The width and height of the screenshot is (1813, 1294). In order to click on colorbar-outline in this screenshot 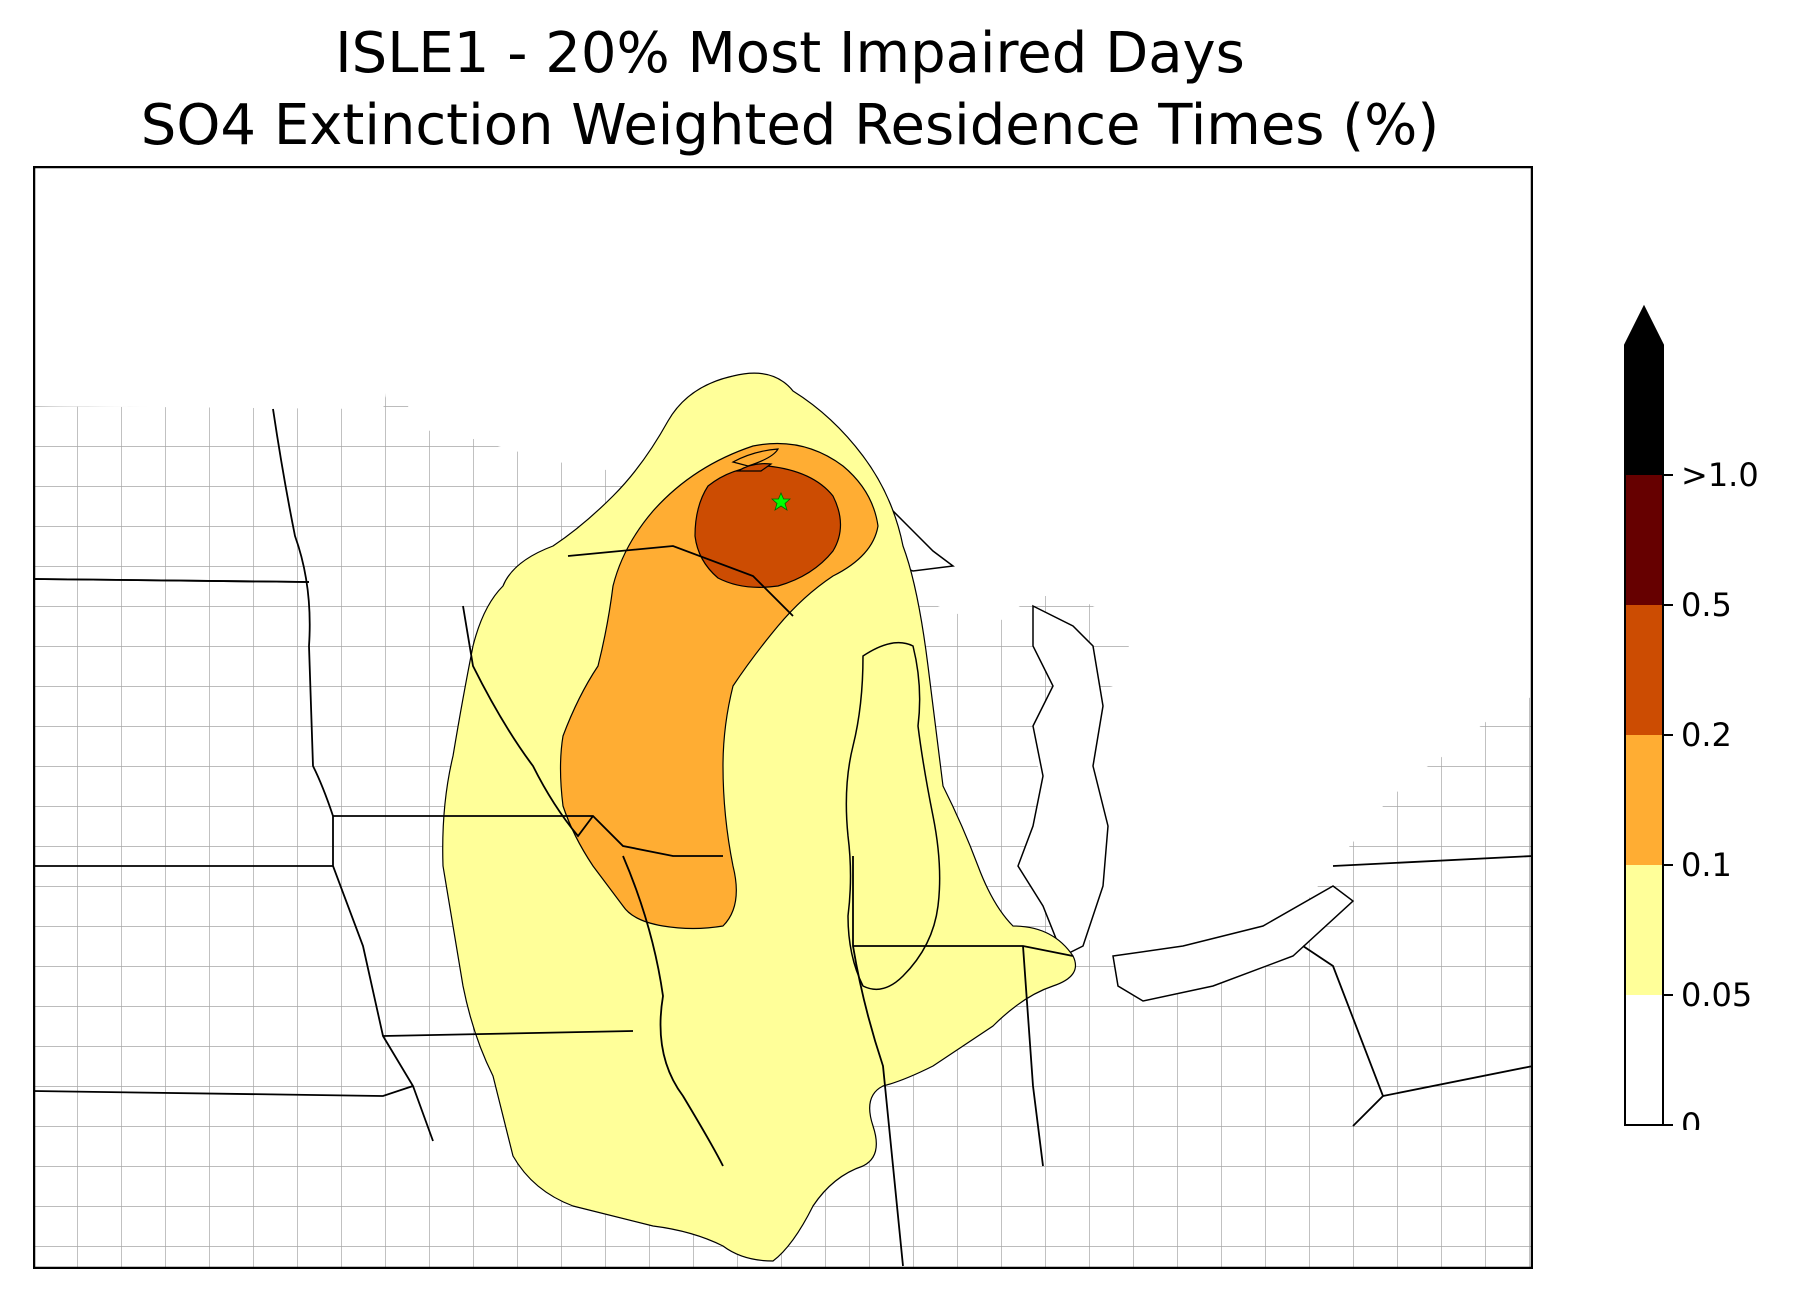, I will do `click(1644, 715)`.